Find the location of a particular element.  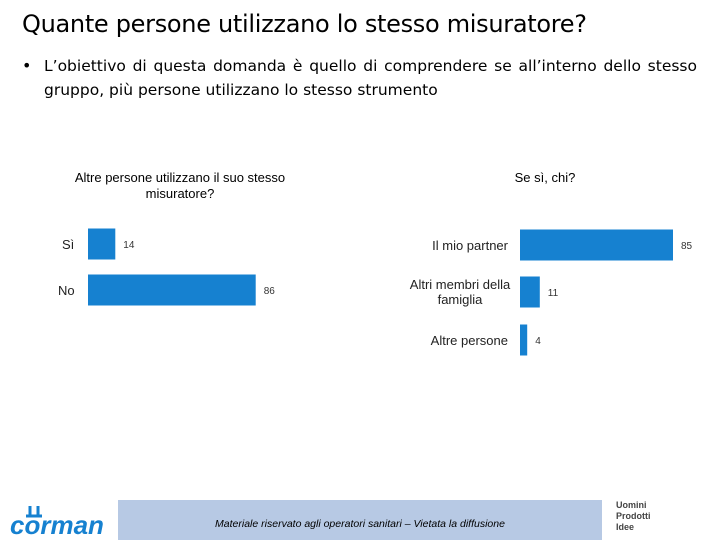

value-label: 11 is located at coordinates (553, 293).